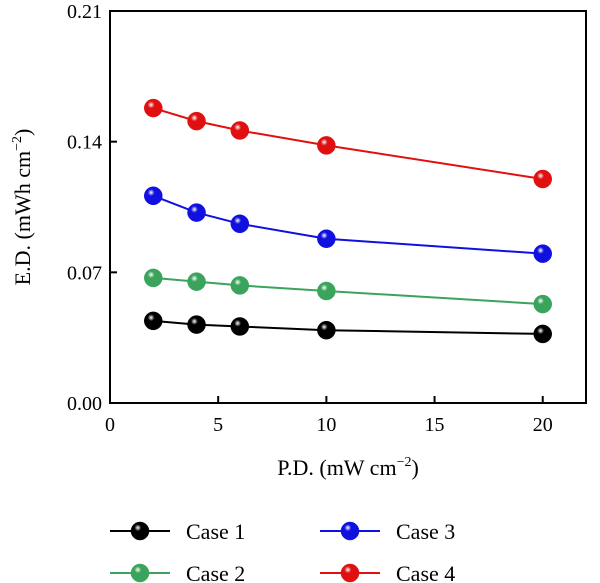  I want to click on x-axis-title: P.D. (mW cm−2), so click(348, 467).